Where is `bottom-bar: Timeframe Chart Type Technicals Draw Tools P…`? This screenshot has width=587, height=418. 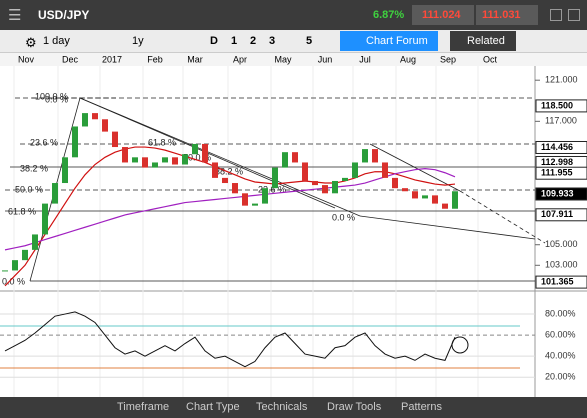 bottom-bar: Timeframe Chart Type Technicals Draw Tools P… is located at coordinates (293, 407).